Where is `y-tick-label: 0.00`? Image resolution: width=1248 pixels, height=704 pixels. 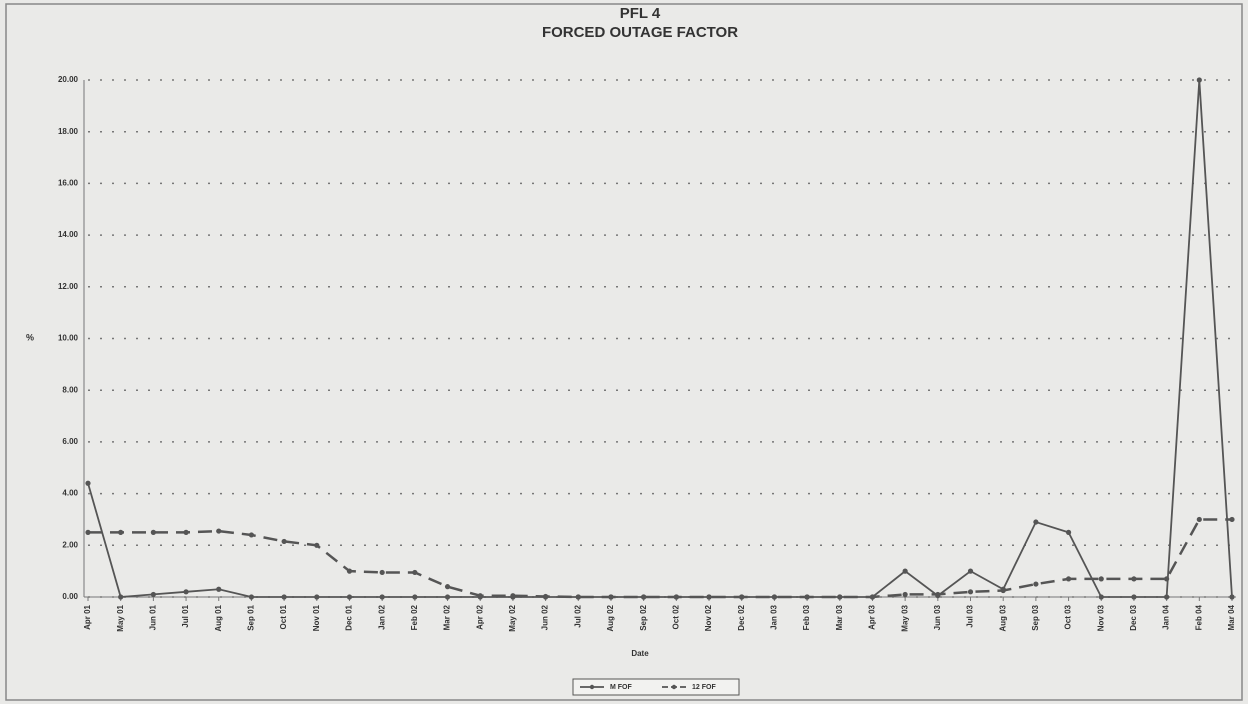 y-tick-label: 0.00 is located at coordinates (70, 596).